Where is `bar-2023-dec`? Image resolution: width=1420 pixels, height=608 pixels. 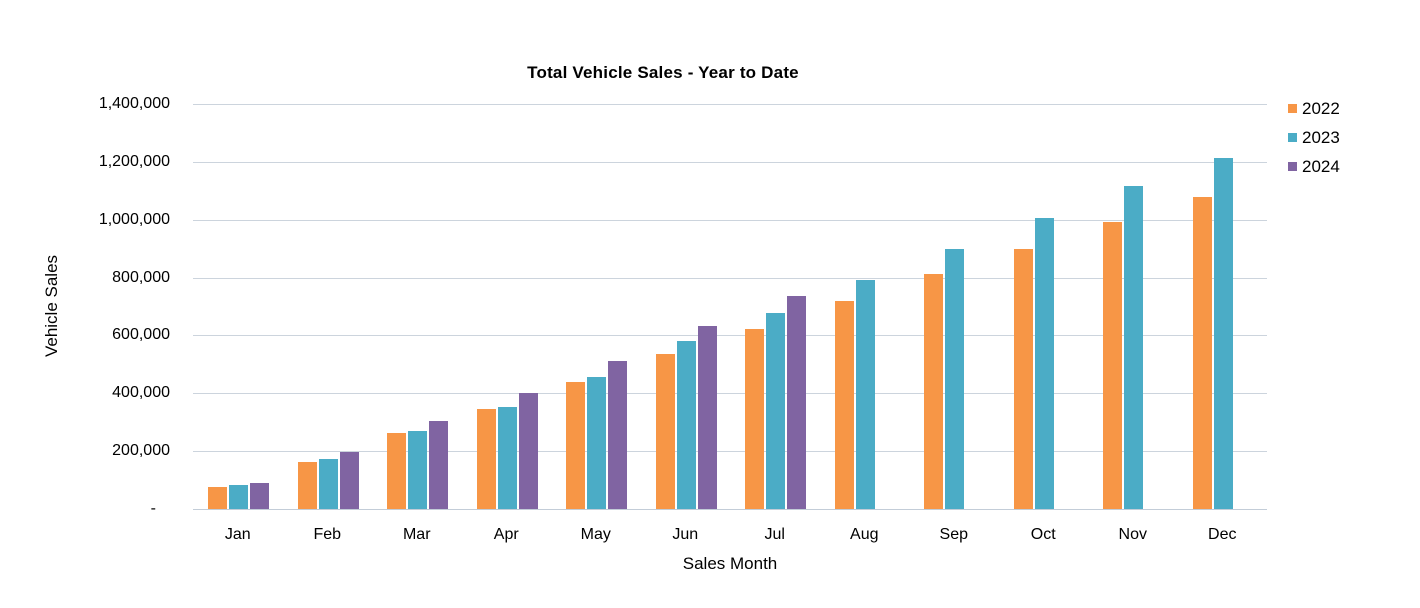 bar-2023-dec is located at coordinates (1223, 333).